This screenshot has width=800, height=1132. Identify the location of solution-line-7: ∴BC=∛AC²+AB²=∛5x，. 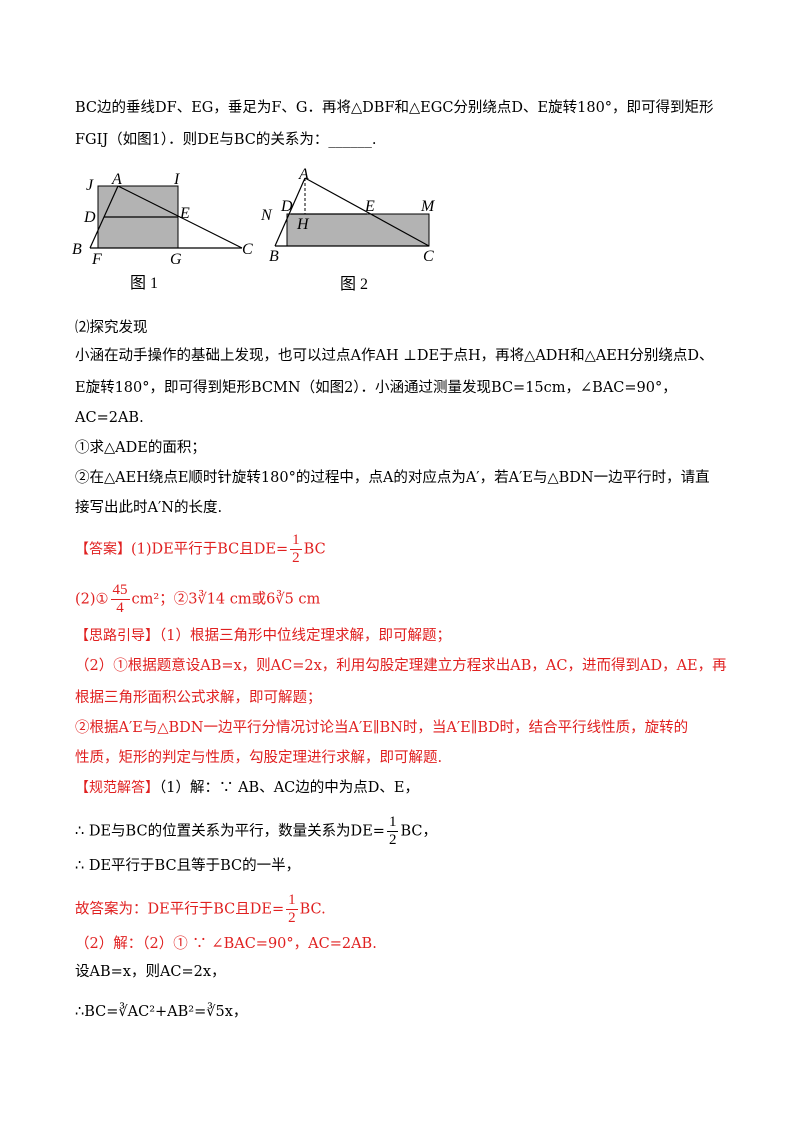
(161, 1012).